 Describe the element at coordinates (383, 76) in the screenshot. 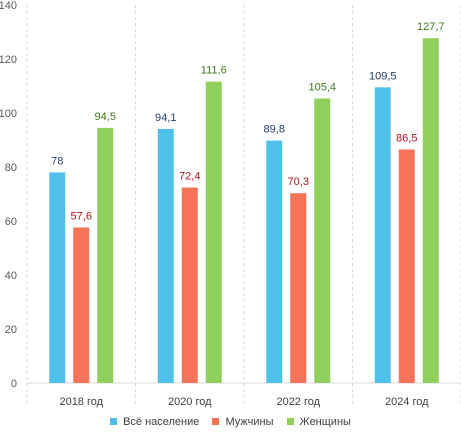

I see `data-label: 109,5` at that location.